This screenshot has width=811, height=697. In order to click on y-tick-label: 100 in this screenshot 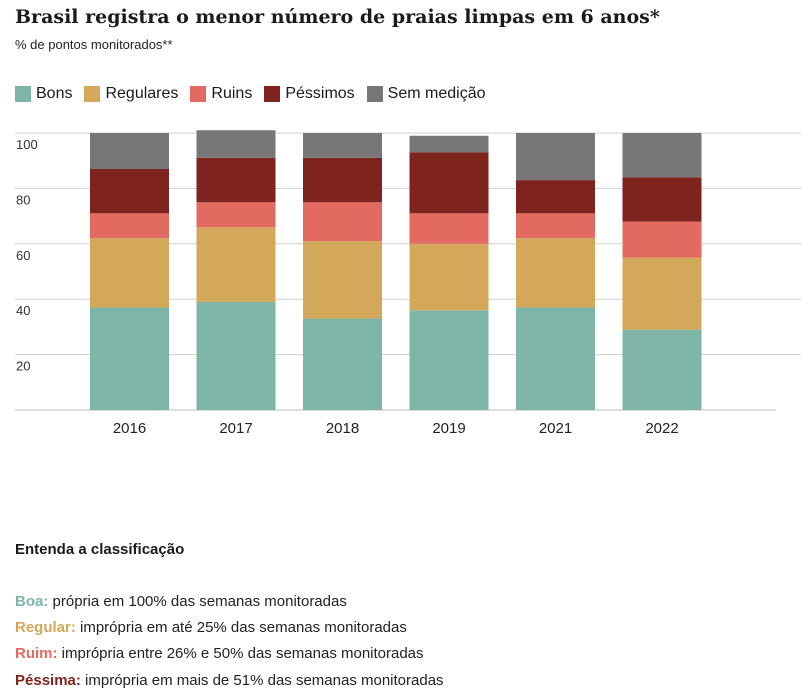, I will do `click(27, 144)`.